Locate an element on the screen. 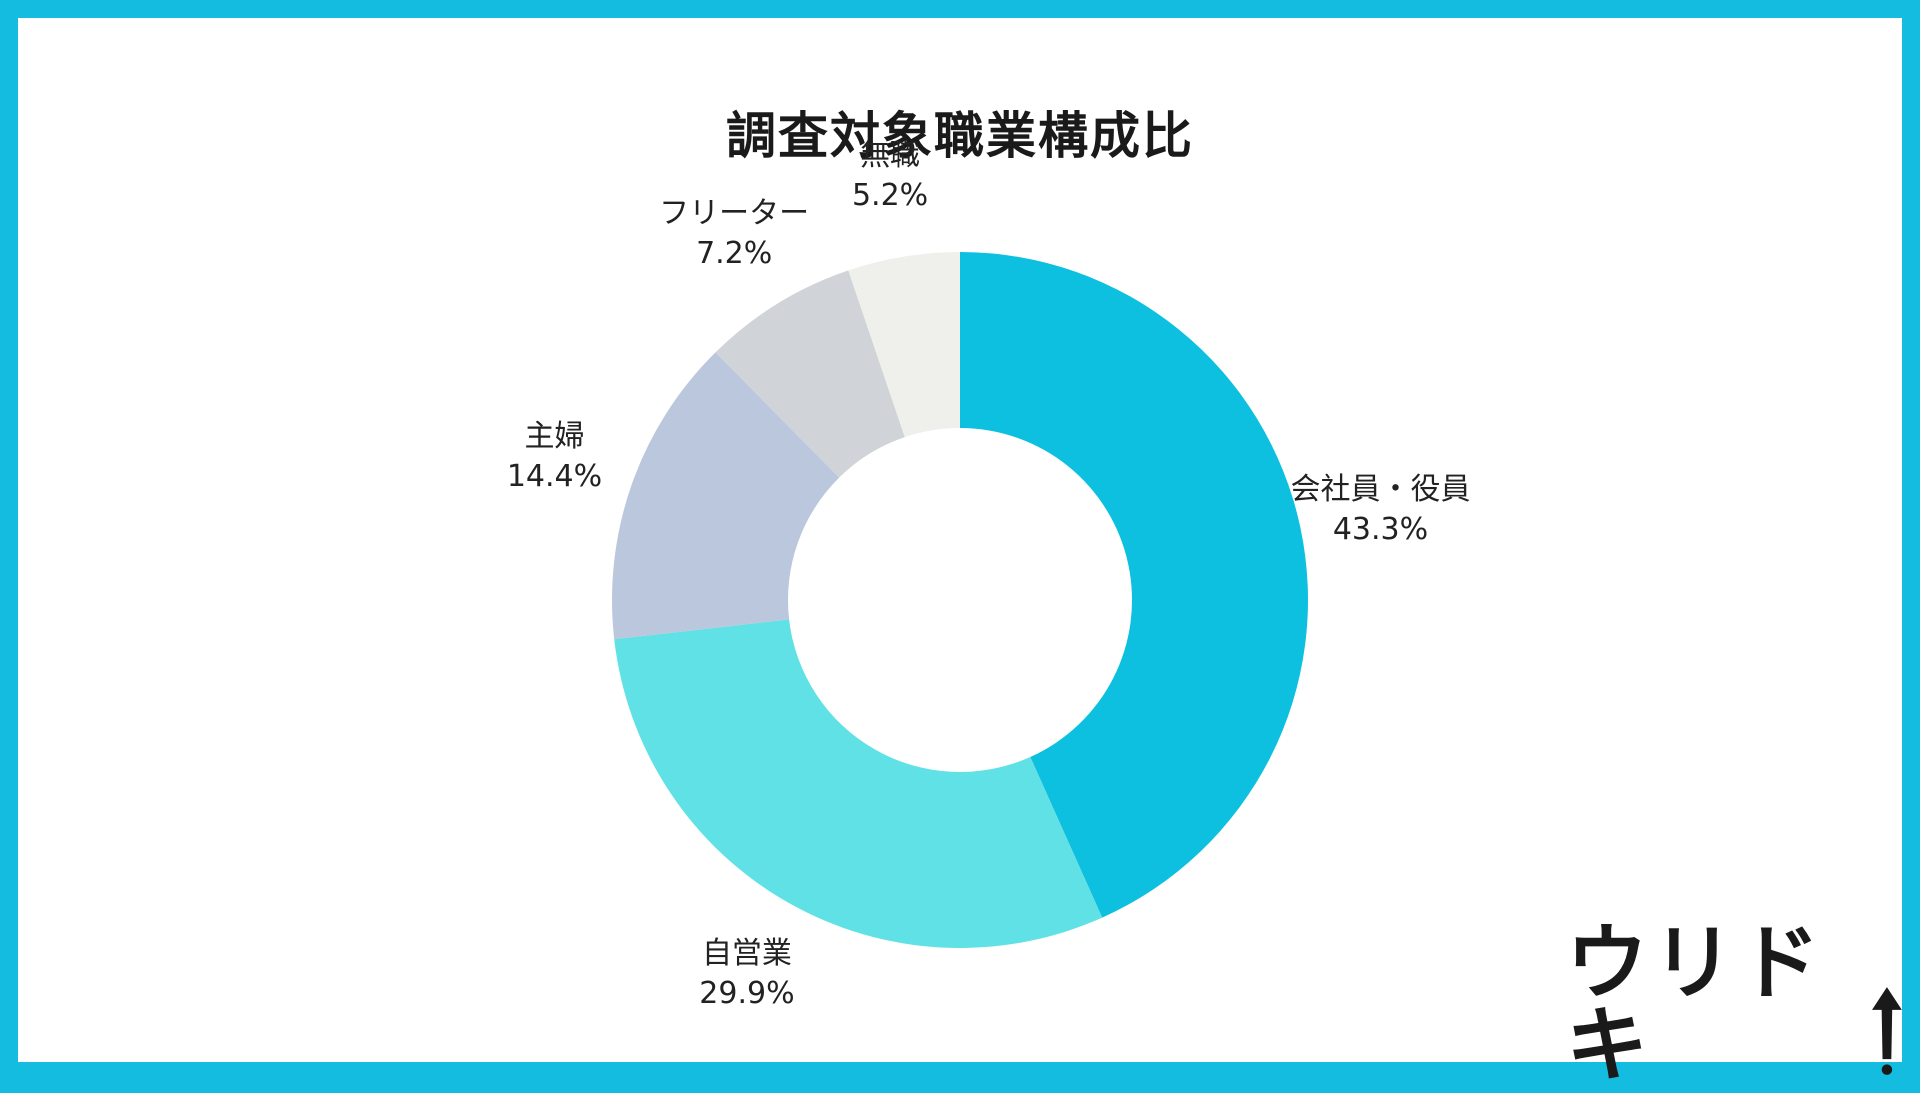  slice-label-2: 主婦 14.4% is located at coordinates (554, 457).